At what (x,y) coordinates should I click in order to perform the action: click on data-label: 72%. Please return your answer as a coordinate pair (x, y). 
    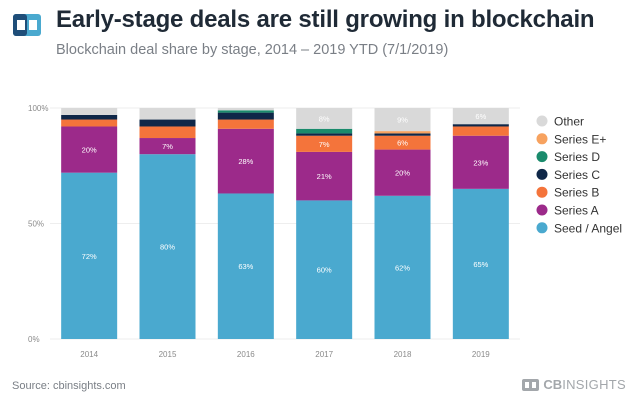
    Looking at the image, I should click on (89, 256).